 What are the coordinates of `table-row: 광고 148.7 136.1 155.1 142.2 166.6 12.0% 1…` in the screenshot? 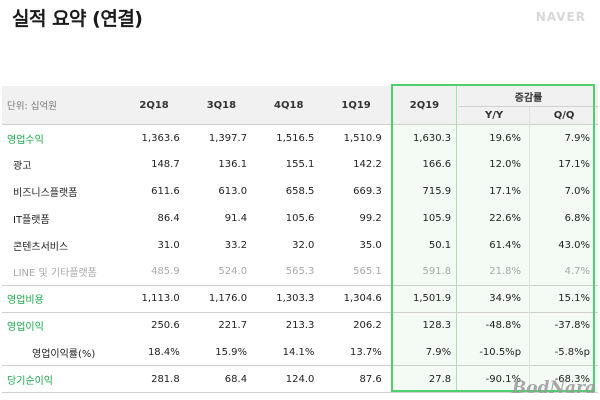 It's located at (300, 165).